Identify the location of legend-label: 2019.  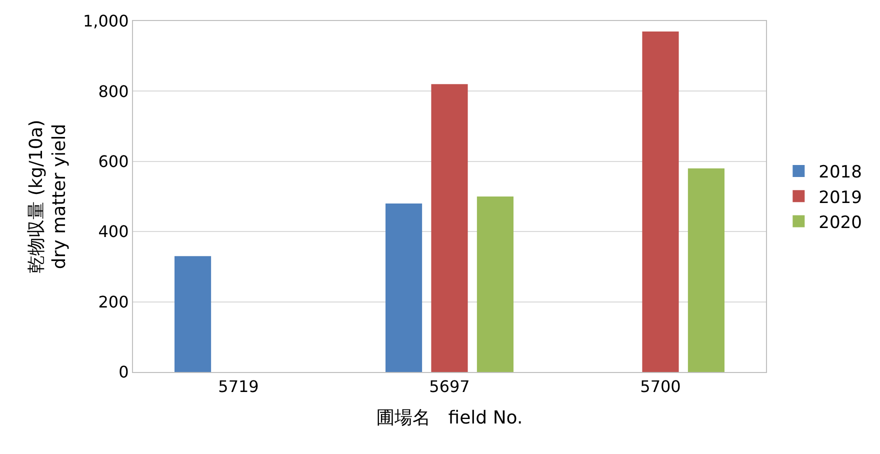
(840, 198).